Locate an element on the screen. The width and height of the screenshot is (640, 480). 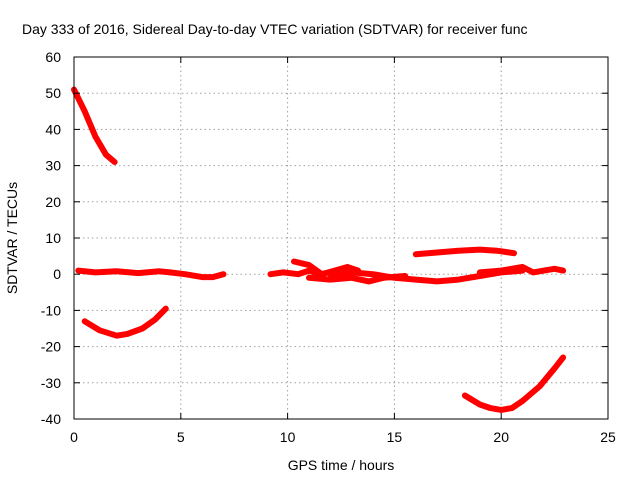
y-tick-label: 50 is located at coordinates (53, 93).